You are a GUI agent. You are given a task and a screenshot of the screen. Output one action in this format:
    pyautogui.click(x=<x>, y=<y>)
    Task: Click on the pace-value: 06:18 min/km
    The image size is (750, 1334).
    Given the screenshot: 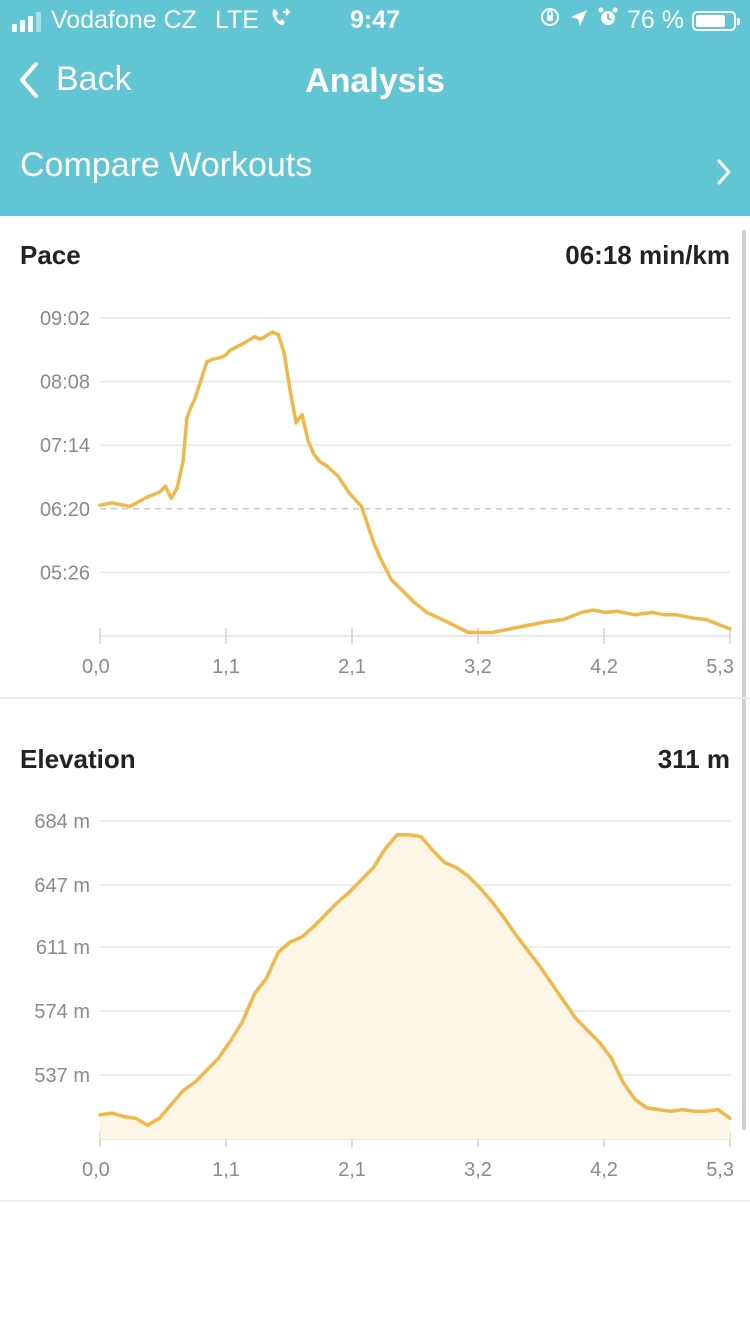 What is the action you would take?
    pyautogui.click(x=647, y=255)
    